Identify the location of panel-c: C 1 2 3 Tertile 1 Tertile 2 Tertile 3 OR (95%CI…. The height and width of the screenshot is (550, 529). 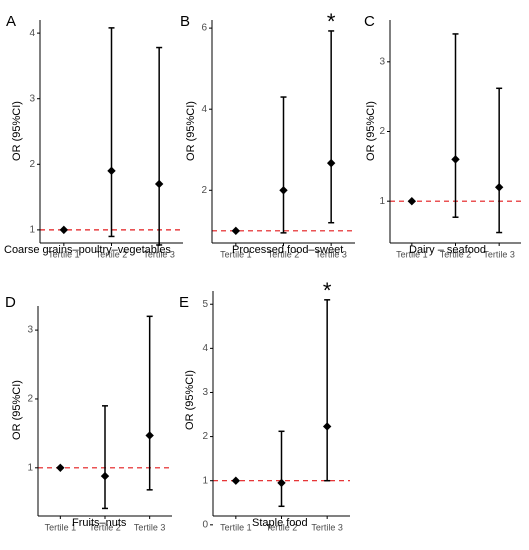
(442, 136).